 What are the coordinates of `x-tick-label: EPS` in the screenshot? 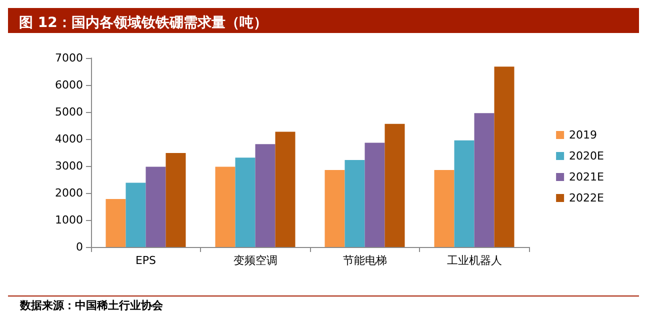 It's located at (145, 260).